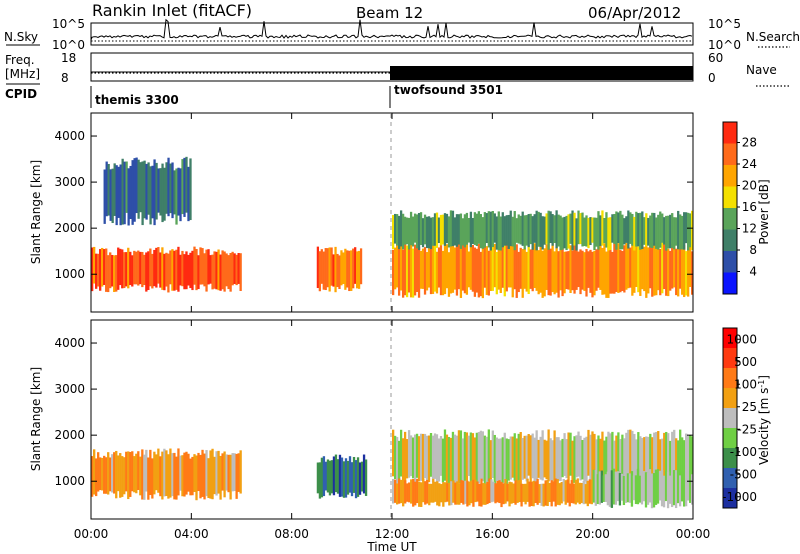 This screenshot has height=554, width=800. What do you see at coordinates (69, 228) in the screenshot?
I see `y-tick-label: 2000` at bounding box center [69, 228].